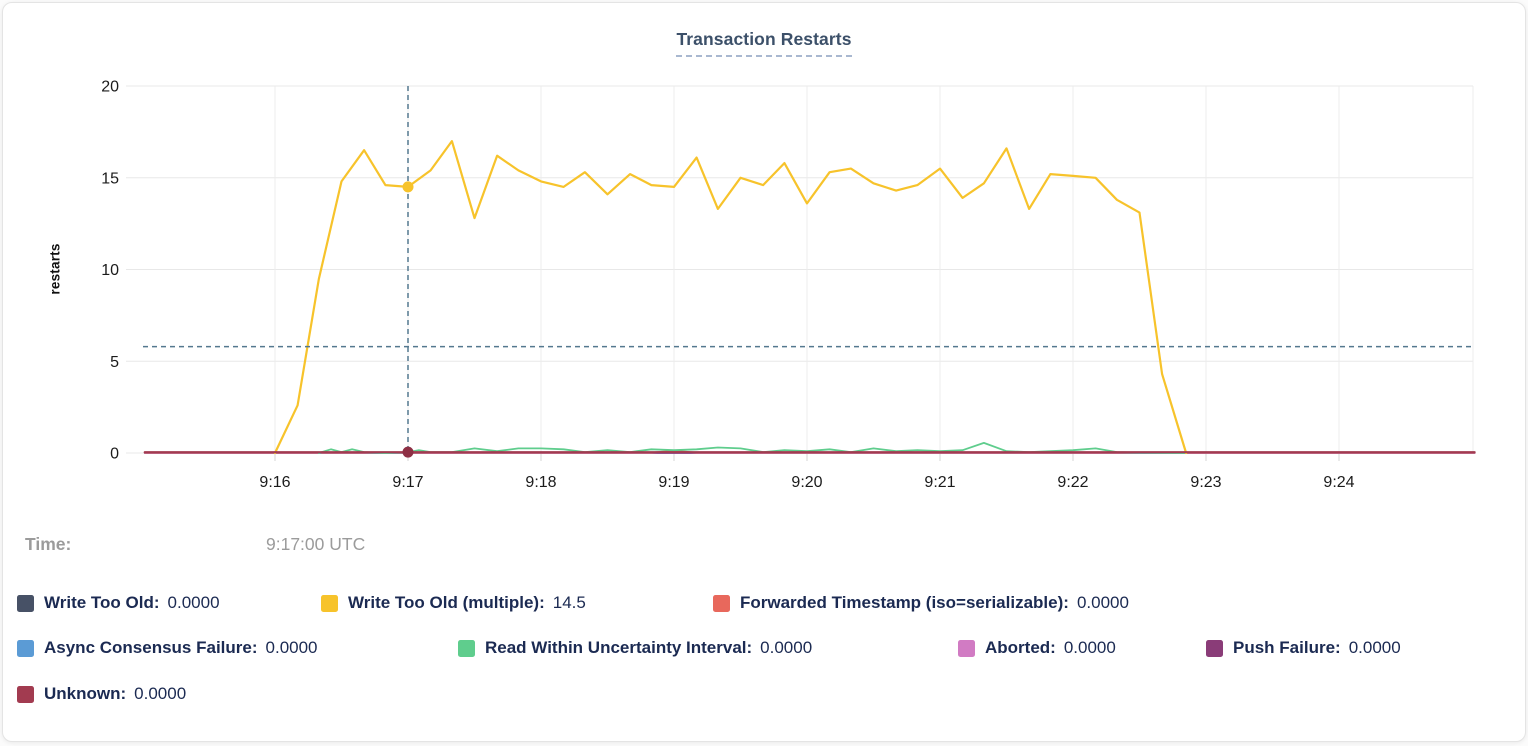 This screenshot has width=1528, height=746. What do you see at coordinates (85, 693) in the screenshot?
I see `legend-label: Unknown:` at bounding box center [85, 693].